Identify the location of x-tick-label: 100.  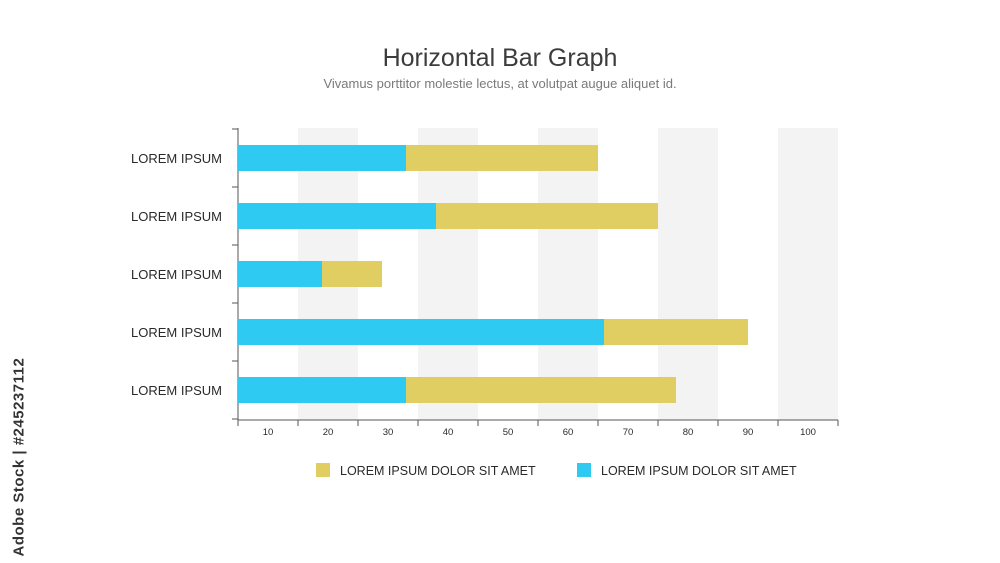
(808, 432).